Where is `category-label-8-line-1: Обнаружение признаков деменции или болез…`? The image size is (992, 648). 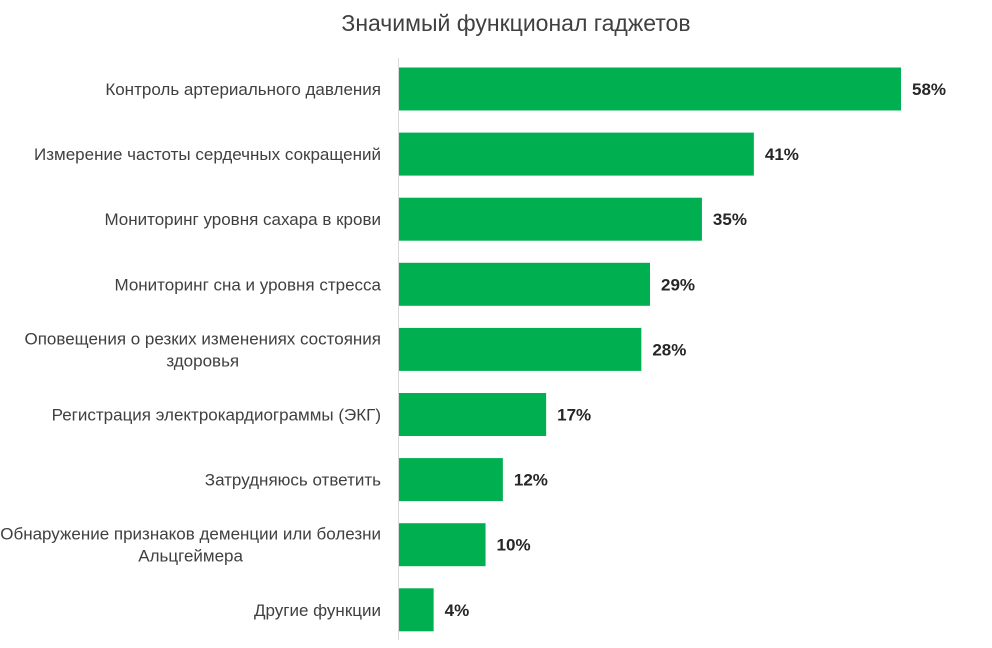
category-label-8-line-1: Обнаружение признаков деменции или болез… is located at coordinates (190, 534).